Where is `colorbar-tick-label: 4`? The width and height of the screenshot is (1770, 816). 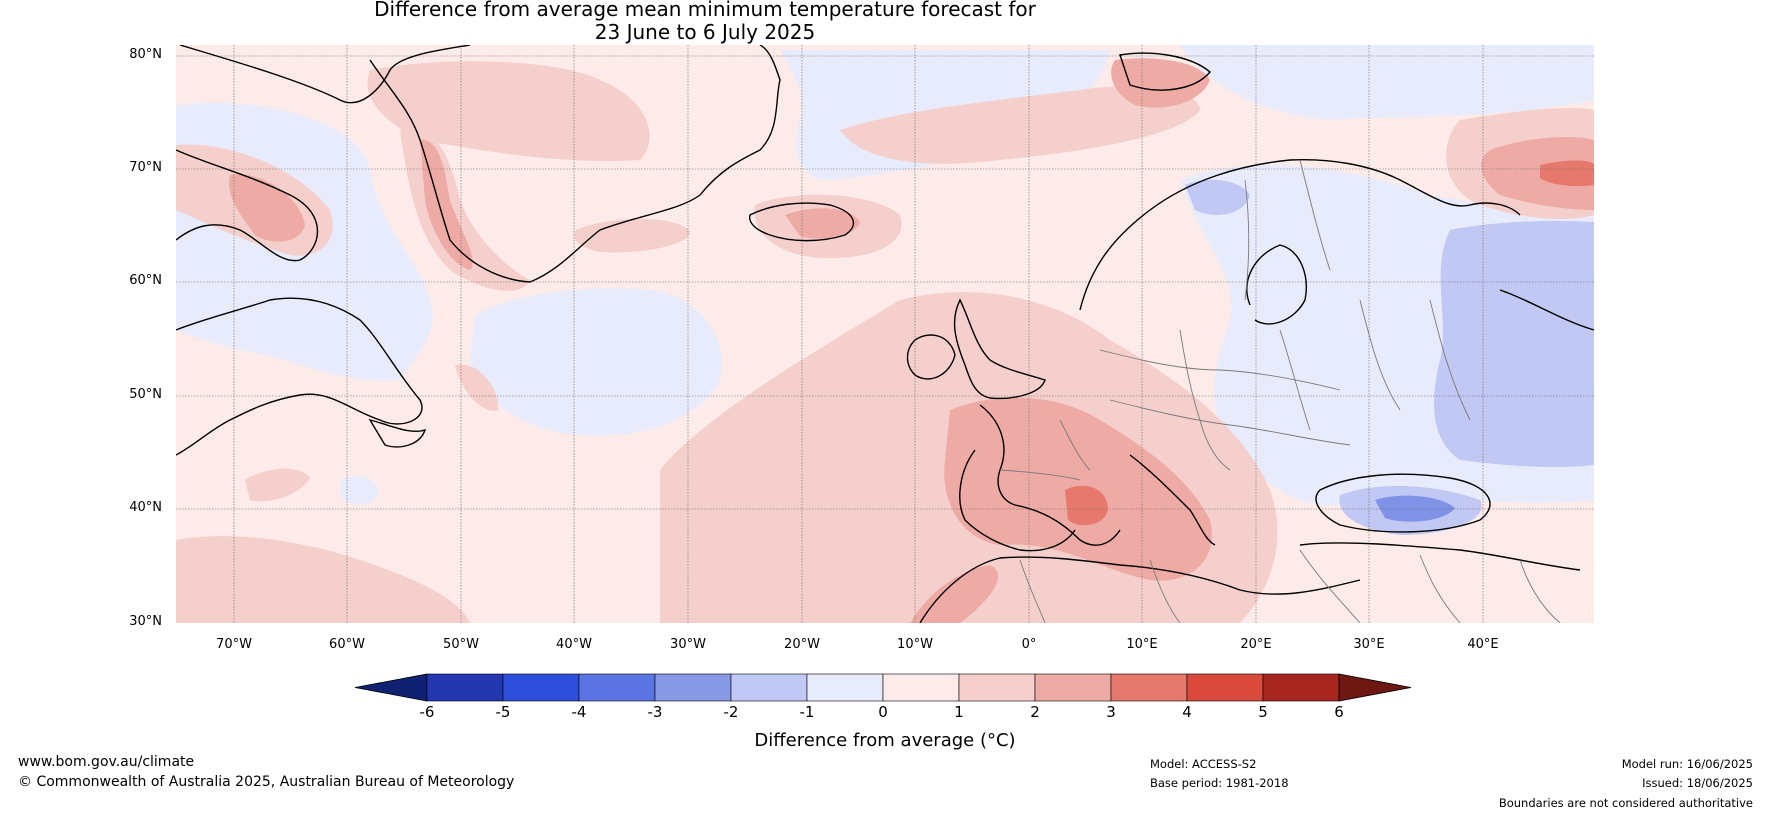
colorbar-tick-label: 4 is located at coordinates (1187, 712).